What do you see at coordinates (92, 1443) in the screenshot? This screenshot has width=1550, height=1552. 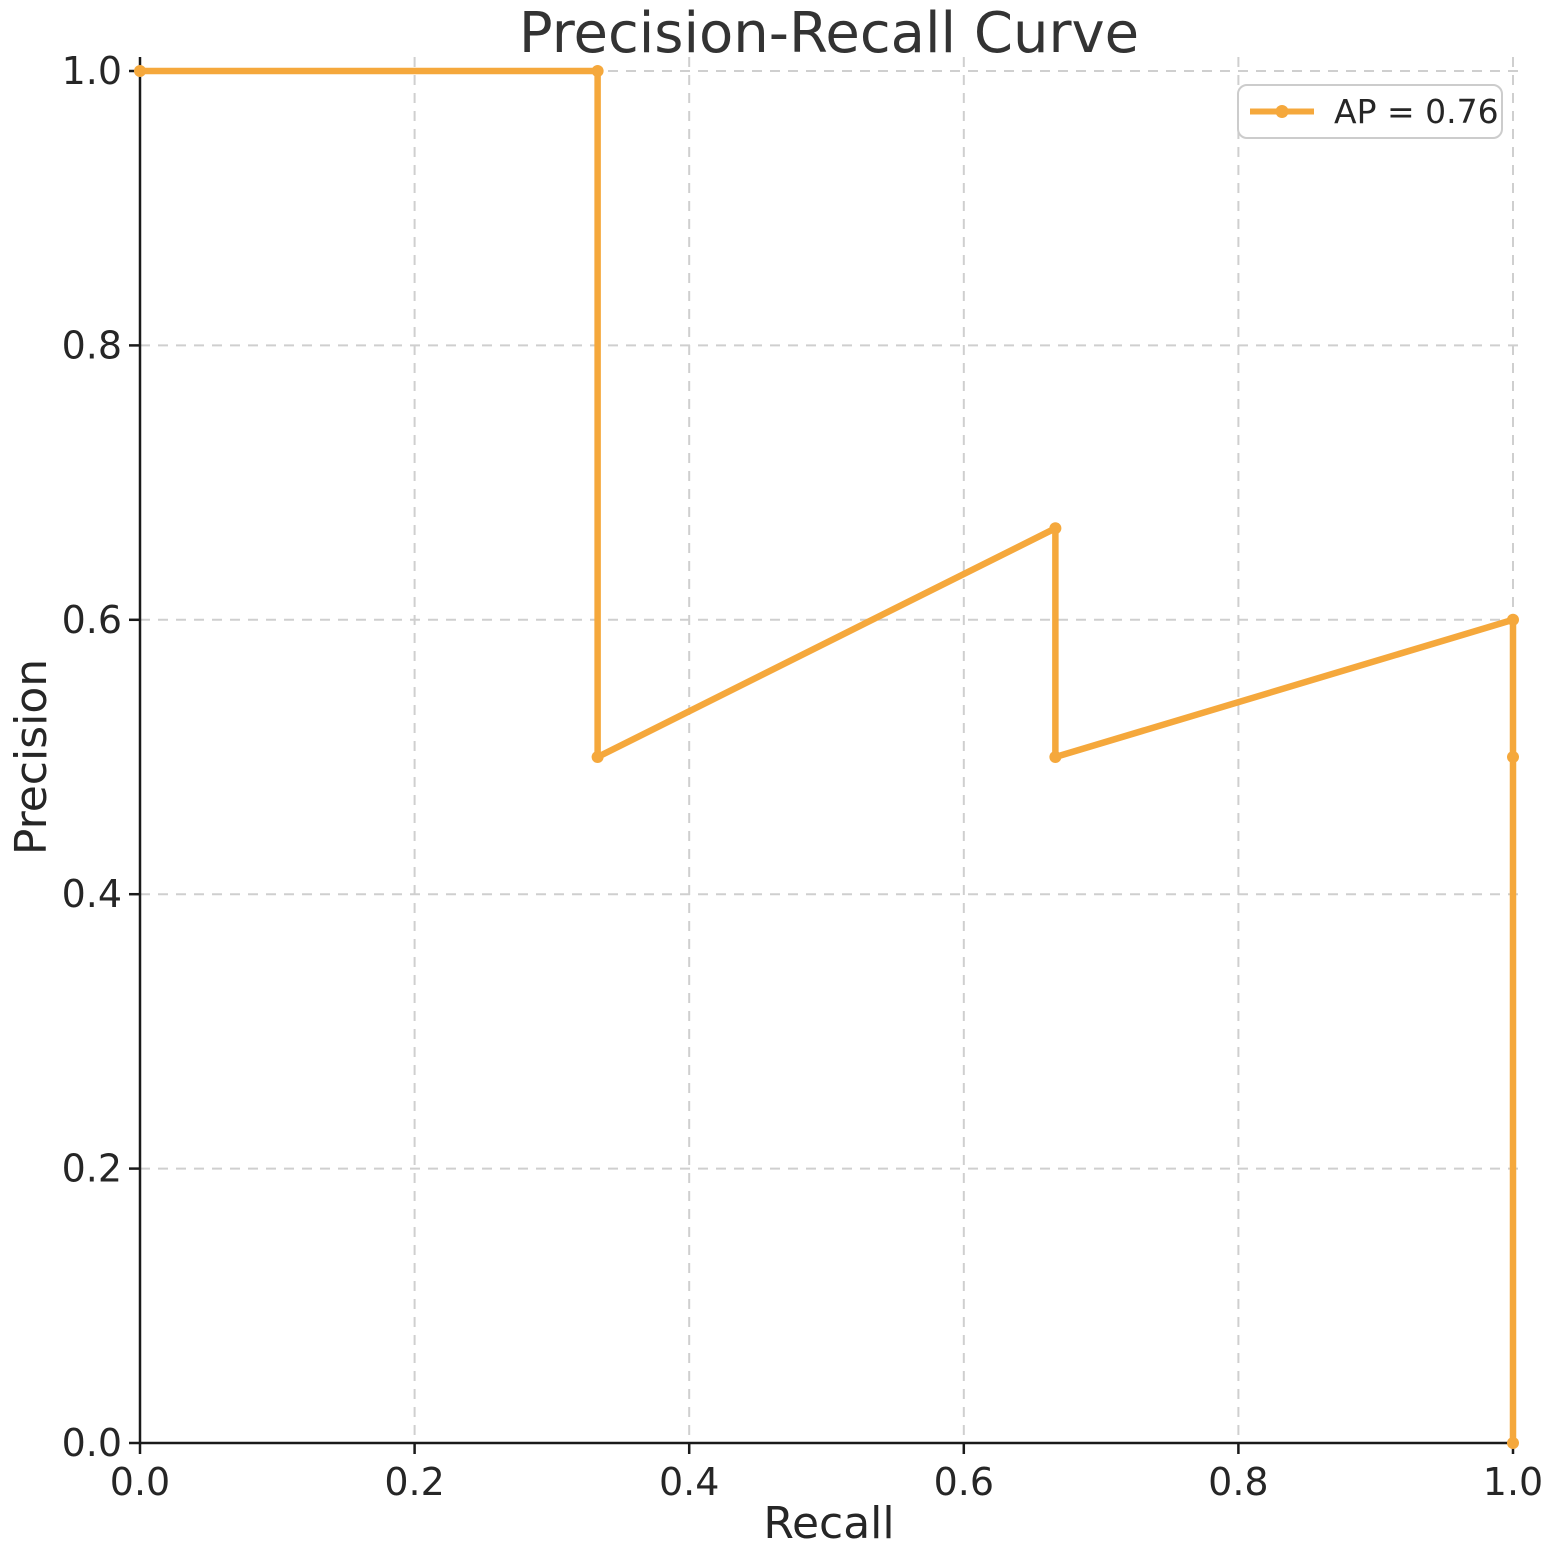 I see `y-tick-label: 0.0` at bounding box center [92, 1443].